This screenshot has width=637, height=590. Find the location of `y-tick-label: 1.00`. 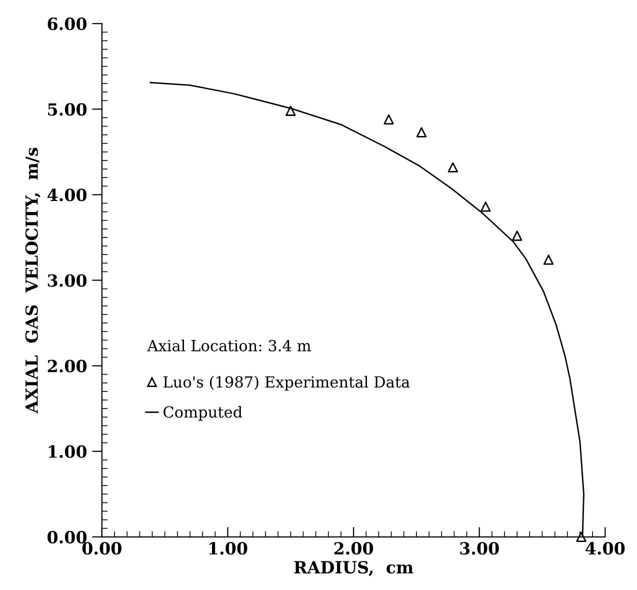

y-tick-label: 1.00 is located at coordinates (67, 451).